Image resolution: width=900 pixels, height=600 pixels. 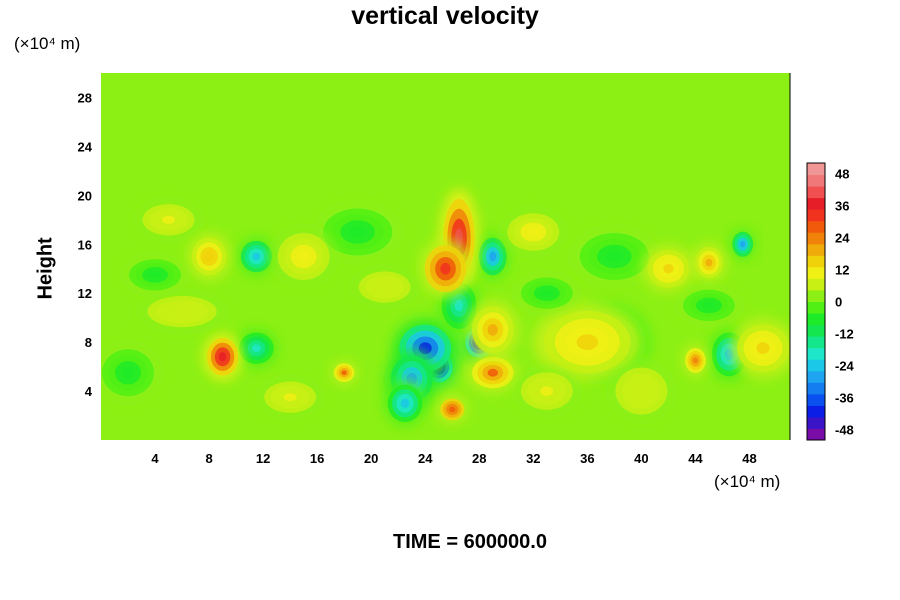 I want to click on x-tick-label: 44, so click(x=695, y=458).